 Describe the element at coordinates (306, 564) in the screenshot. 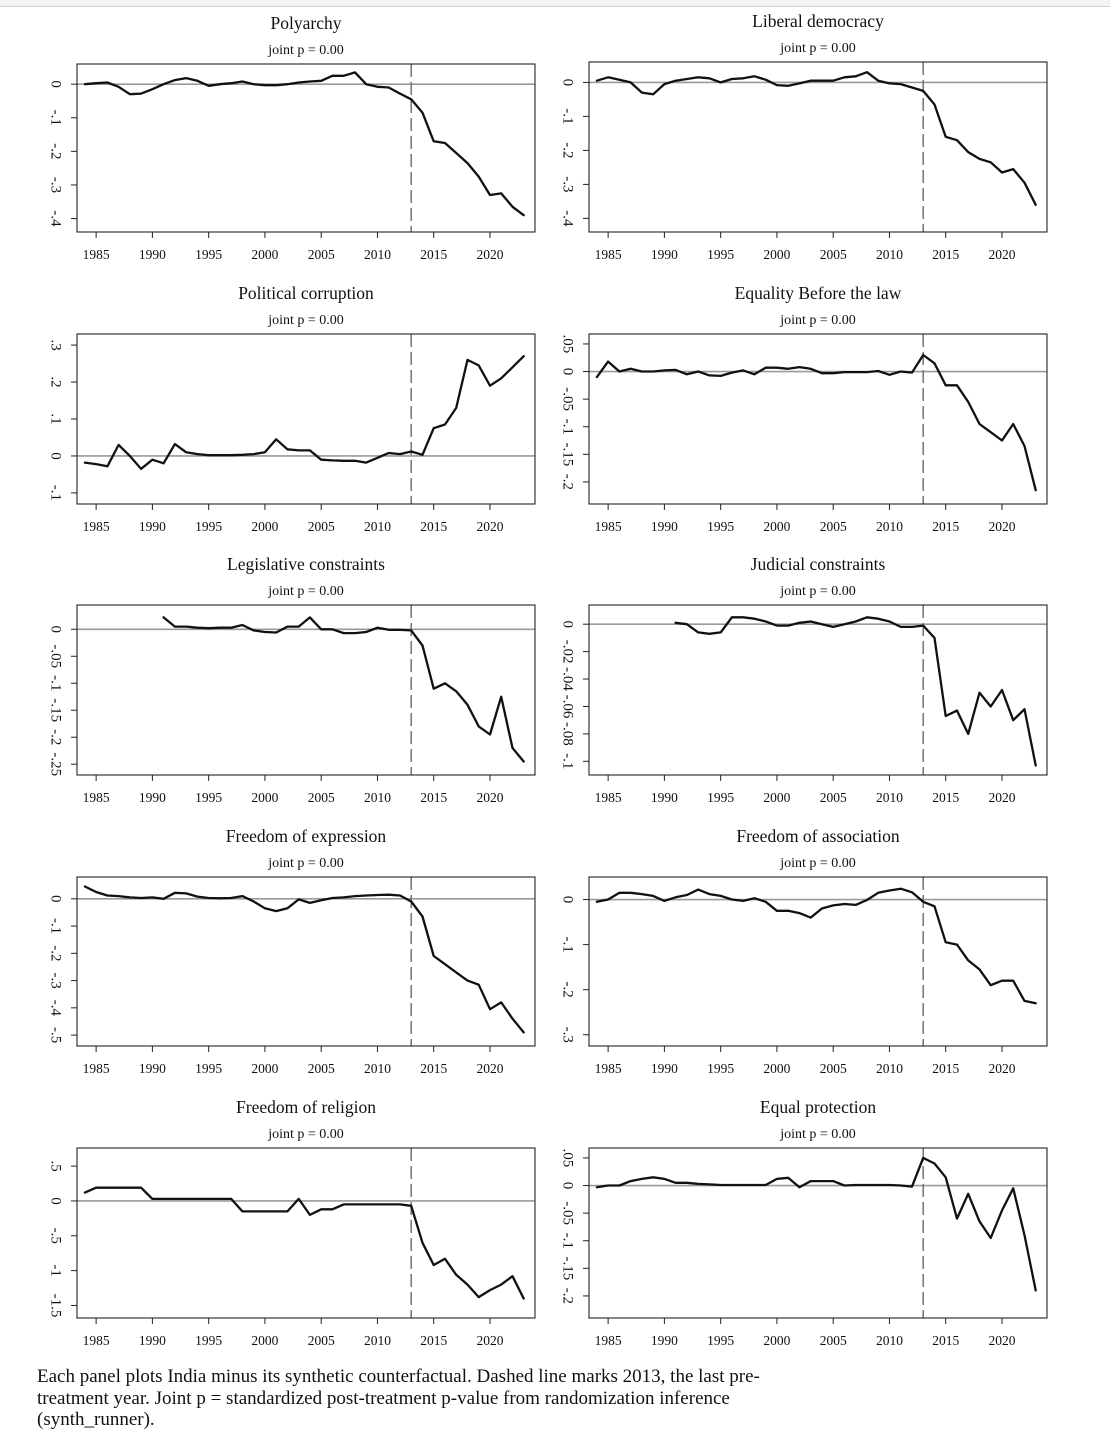

I see `chart-title: Legislative constraints` at that location.